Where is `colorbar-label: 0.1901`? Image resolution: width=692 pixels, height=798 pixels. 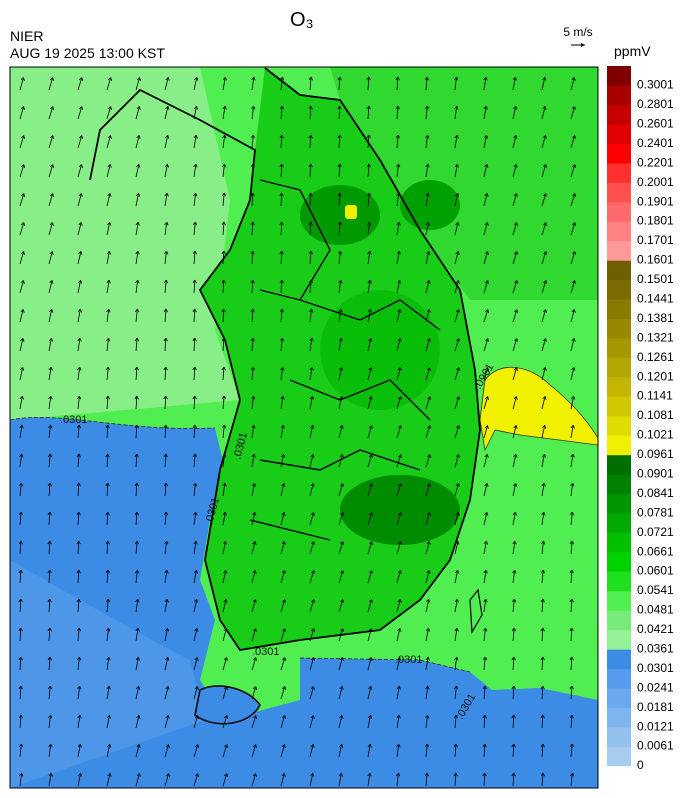 colorbar-label: 0.1901 is located at coordinates (655, 201).